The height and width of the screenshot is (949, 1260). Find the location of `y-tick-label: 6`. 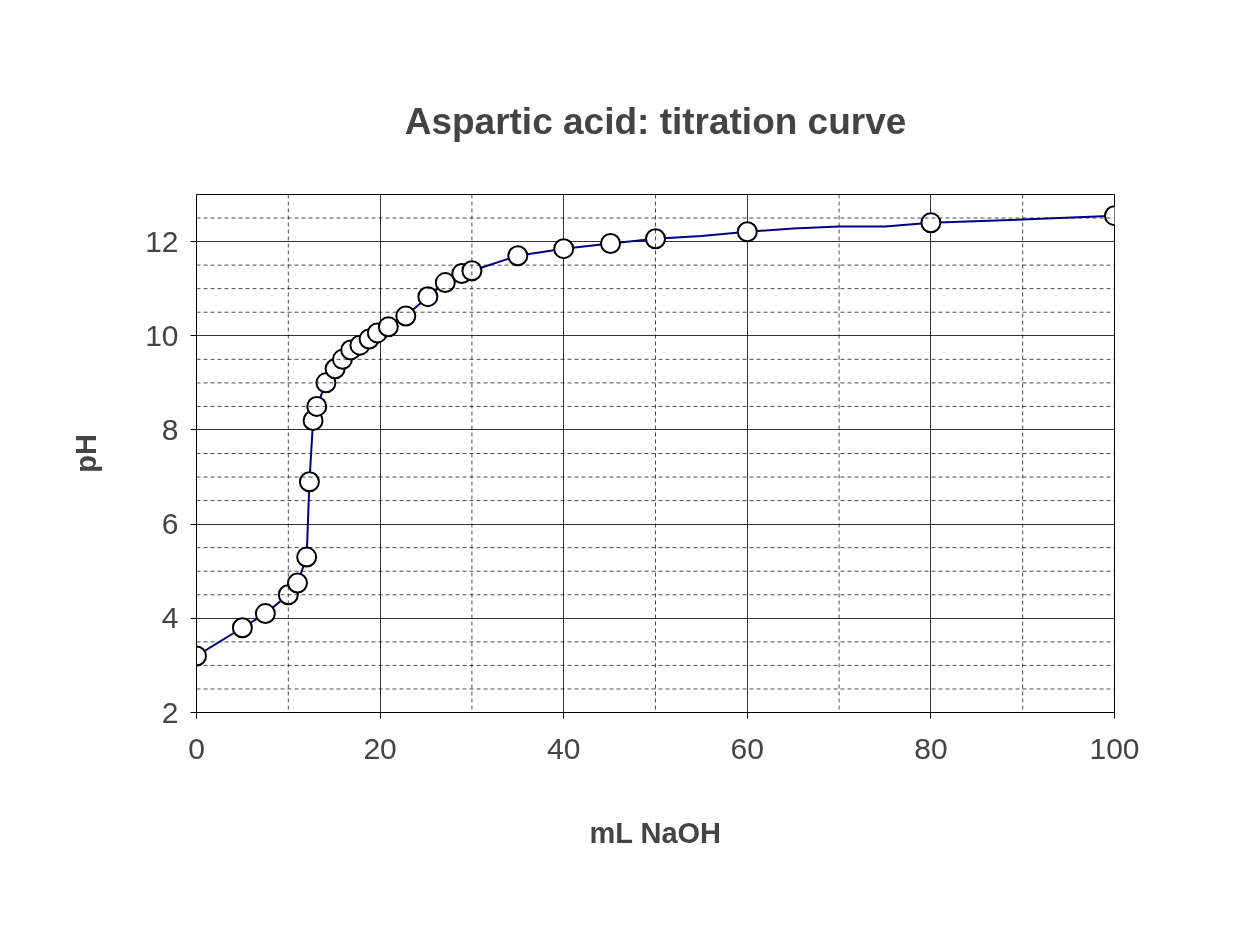

y-tick-label: 6 is located at coordinates (170, 524).